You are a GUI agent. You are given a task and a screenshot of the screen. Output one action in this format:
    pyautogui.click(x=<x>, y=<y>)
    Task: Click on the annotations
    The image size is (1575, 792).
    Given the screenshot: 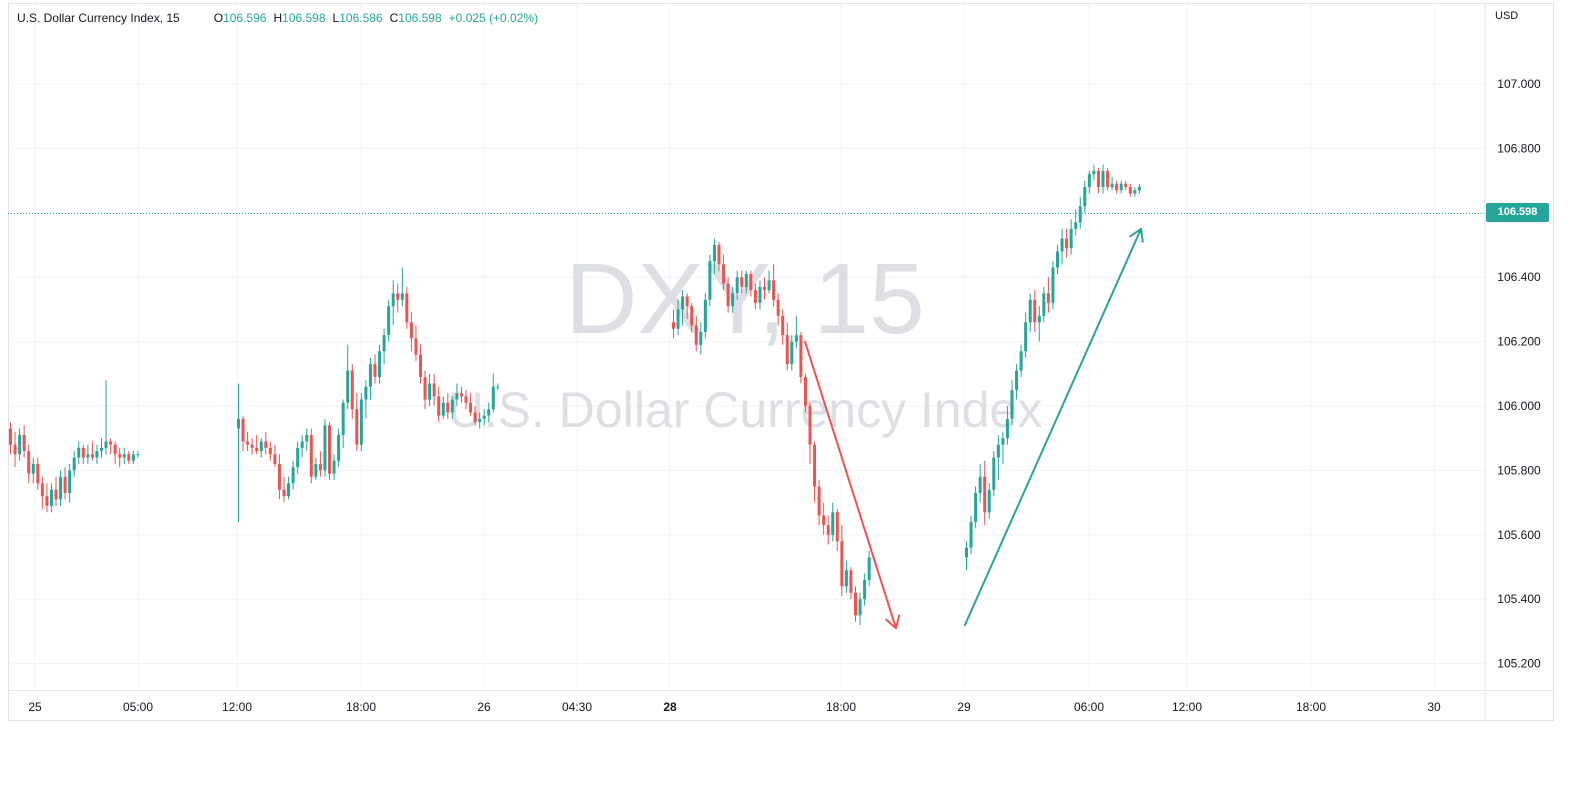 What is the action you would take?
    pyautogui.click(x=974, y=428)
    